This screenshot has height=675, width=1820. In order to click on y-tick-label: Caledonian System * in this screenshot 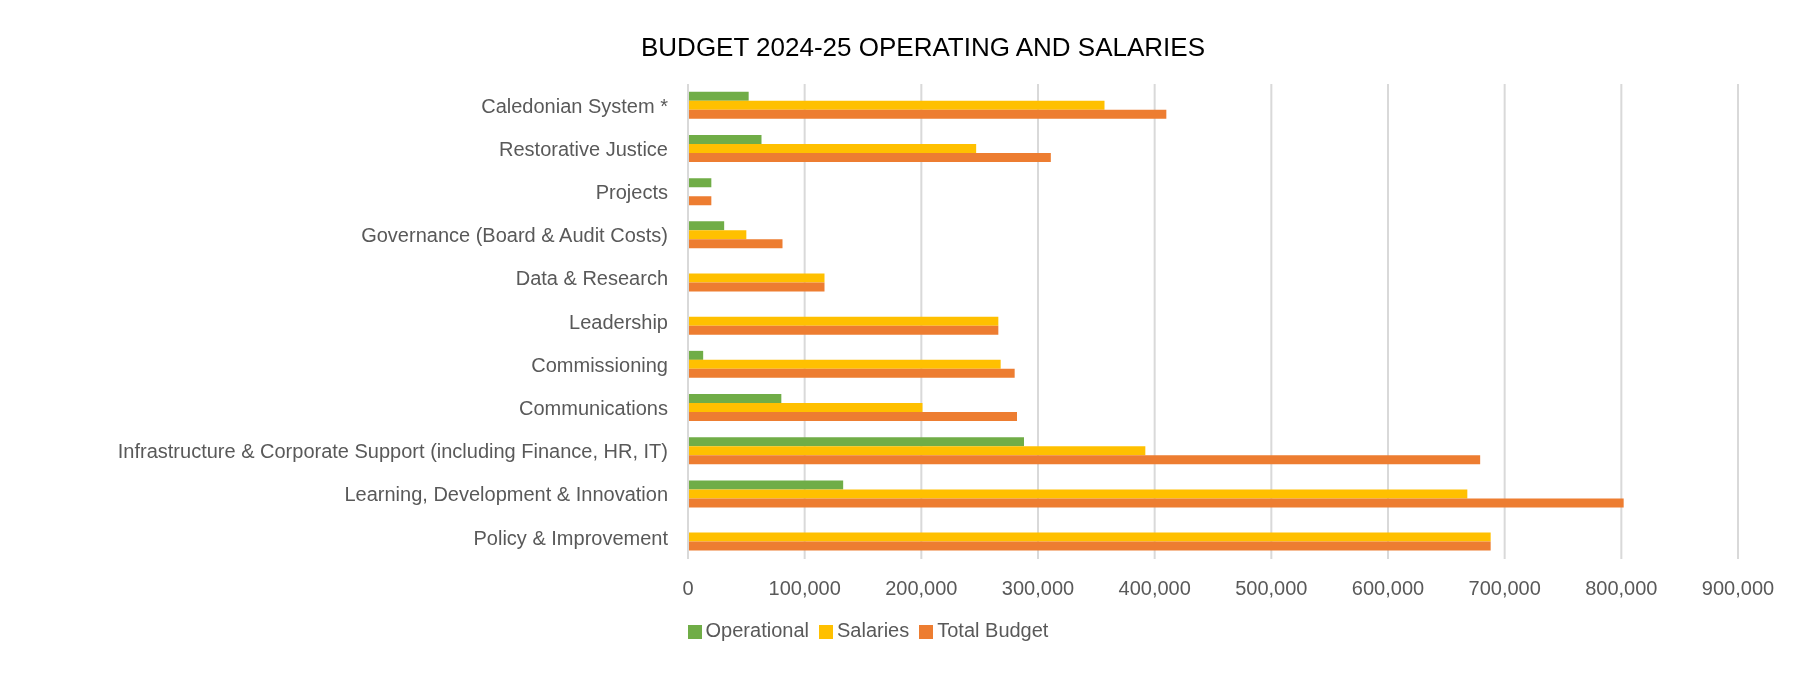, I will do `click(575, 105)`.